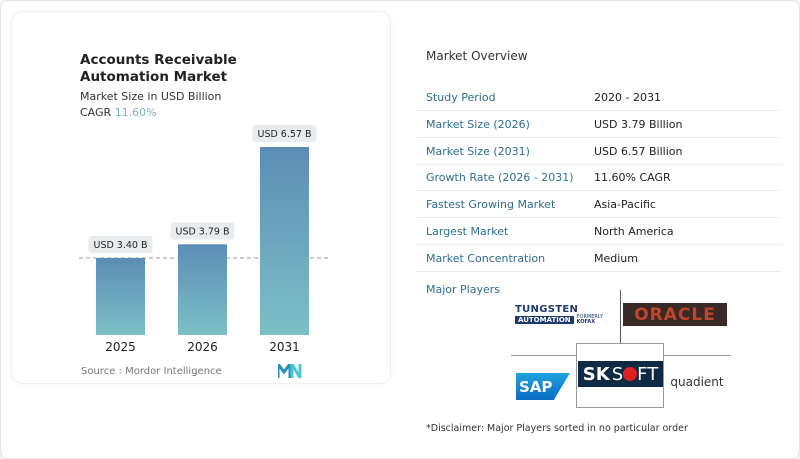  I want to click on overview-title: Market Overview, so click(477, 56).